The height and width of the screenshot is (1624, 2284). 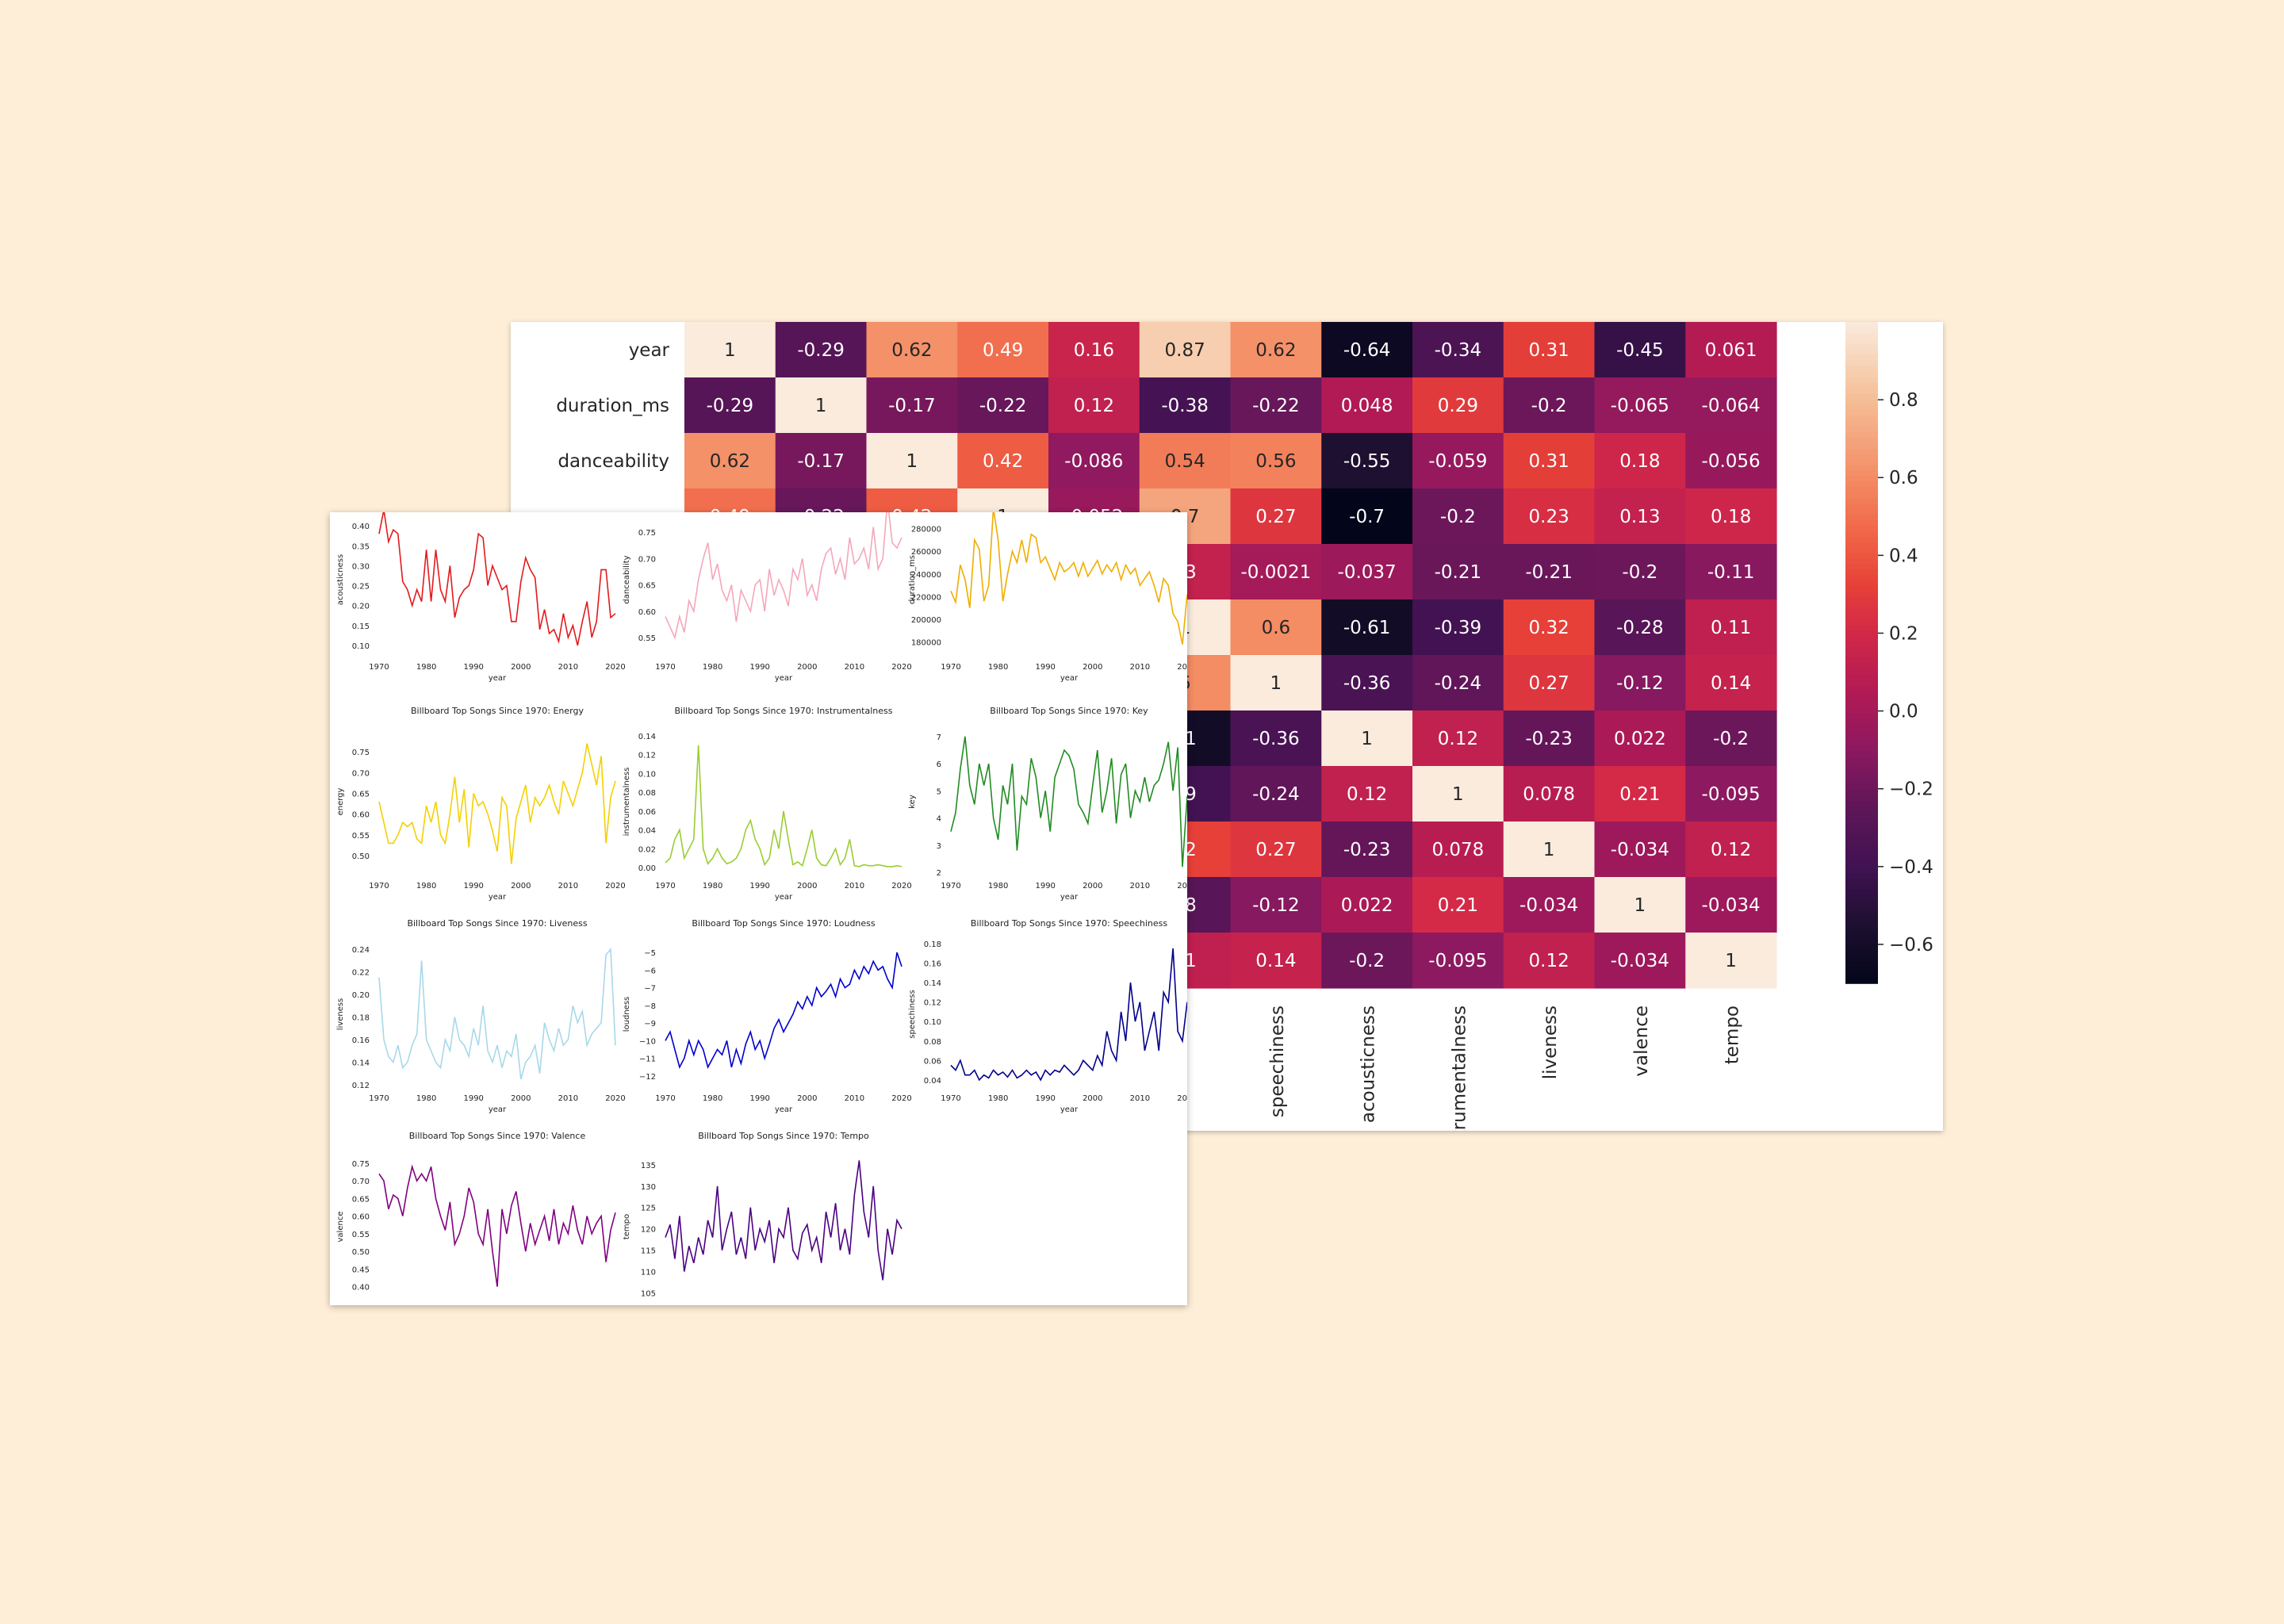 What do you see at coordinates (1276, 406) in the screenshot?
I see `heatmap-cell-label: -0.22` at bounding box center [1276, 406].